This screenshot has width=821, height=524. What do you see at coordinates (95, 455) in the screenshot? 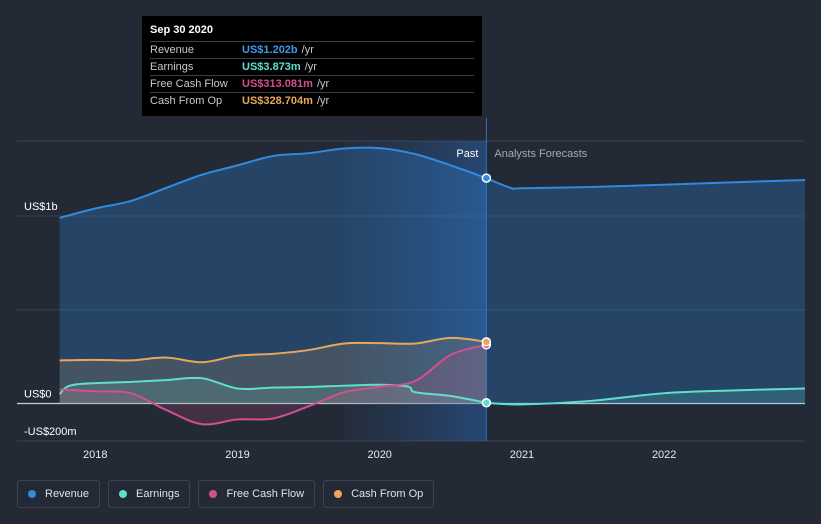
I see `x-tick-label: 2018` at bounding box center [95, 455].